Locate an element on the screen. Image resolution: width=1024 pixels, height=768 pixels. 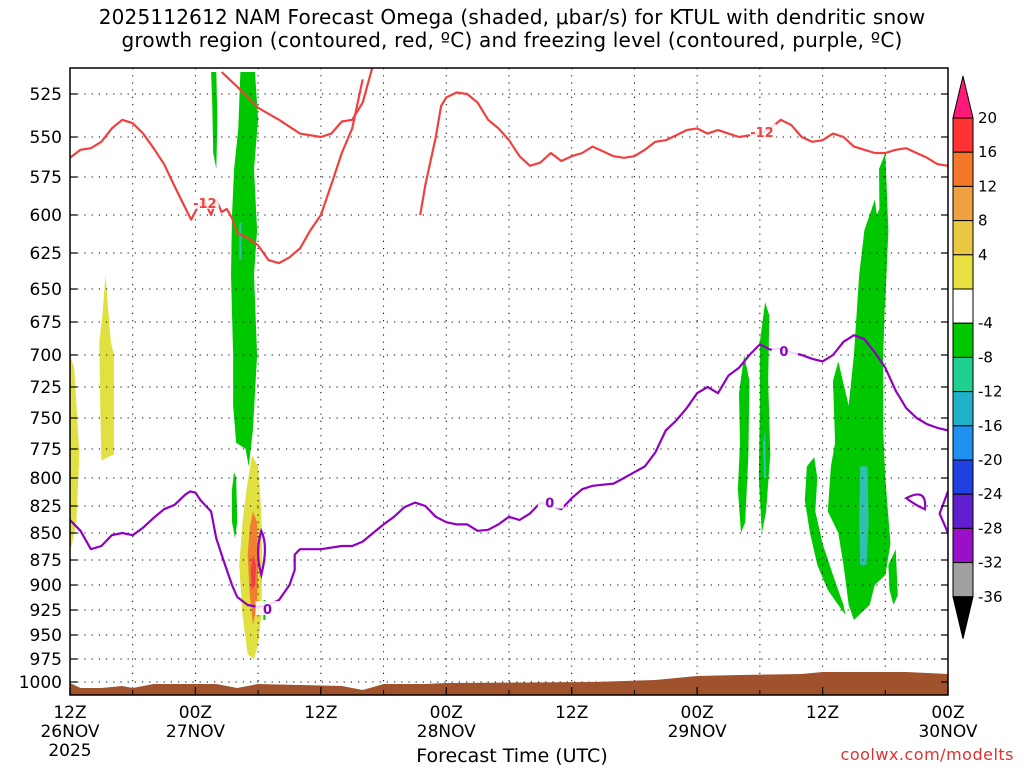
colorbar-top-arrow is located at coordinates (963, 97).